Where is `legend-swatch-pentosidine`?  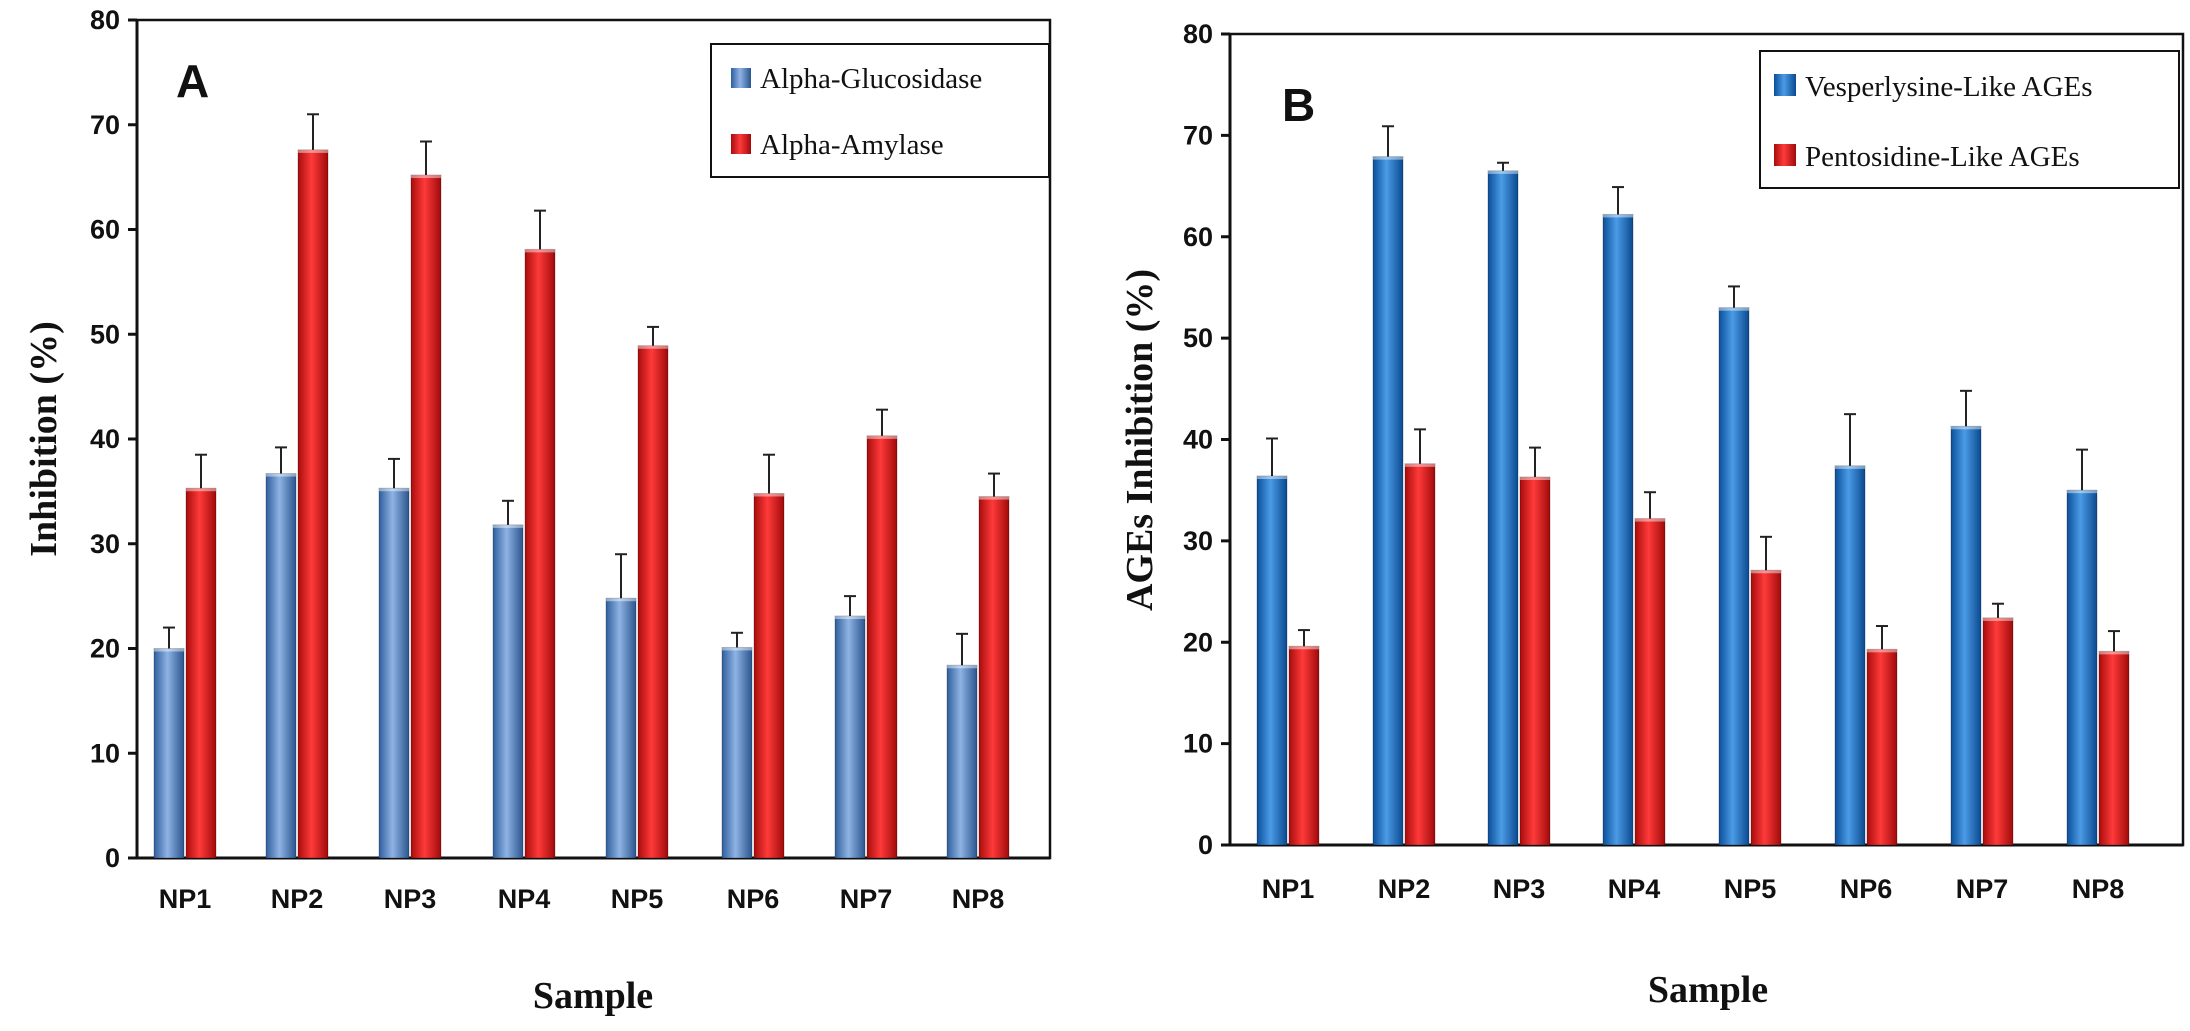
legend-swatch-pentosidine is located at coordinates (1785, 155).